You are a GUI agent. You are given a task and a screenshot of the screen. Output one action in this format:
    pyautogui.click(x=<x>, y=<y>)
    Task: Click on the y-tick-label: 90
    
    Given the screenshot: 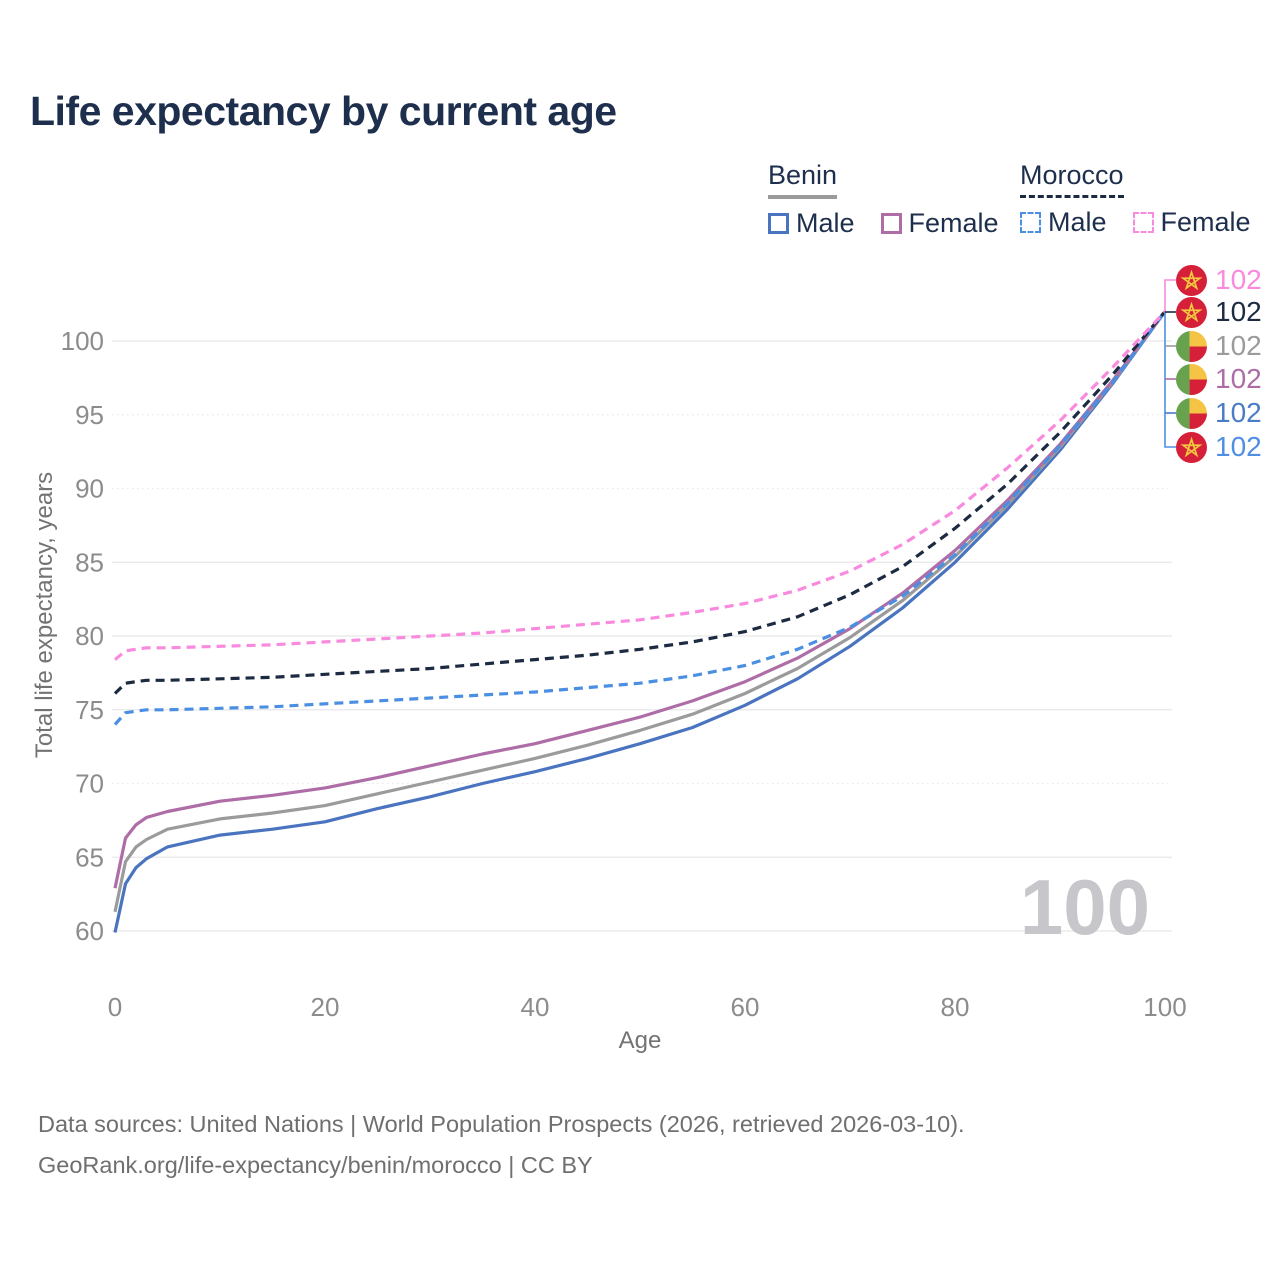 What is the action you would take?
    pyautogui.click(x=89, y=489)
    